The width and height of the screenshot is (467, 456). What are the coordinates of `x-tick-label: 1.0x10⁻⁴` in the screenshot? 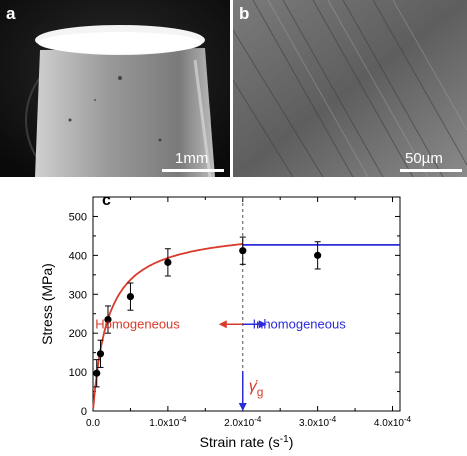 It's located at (168, 422).